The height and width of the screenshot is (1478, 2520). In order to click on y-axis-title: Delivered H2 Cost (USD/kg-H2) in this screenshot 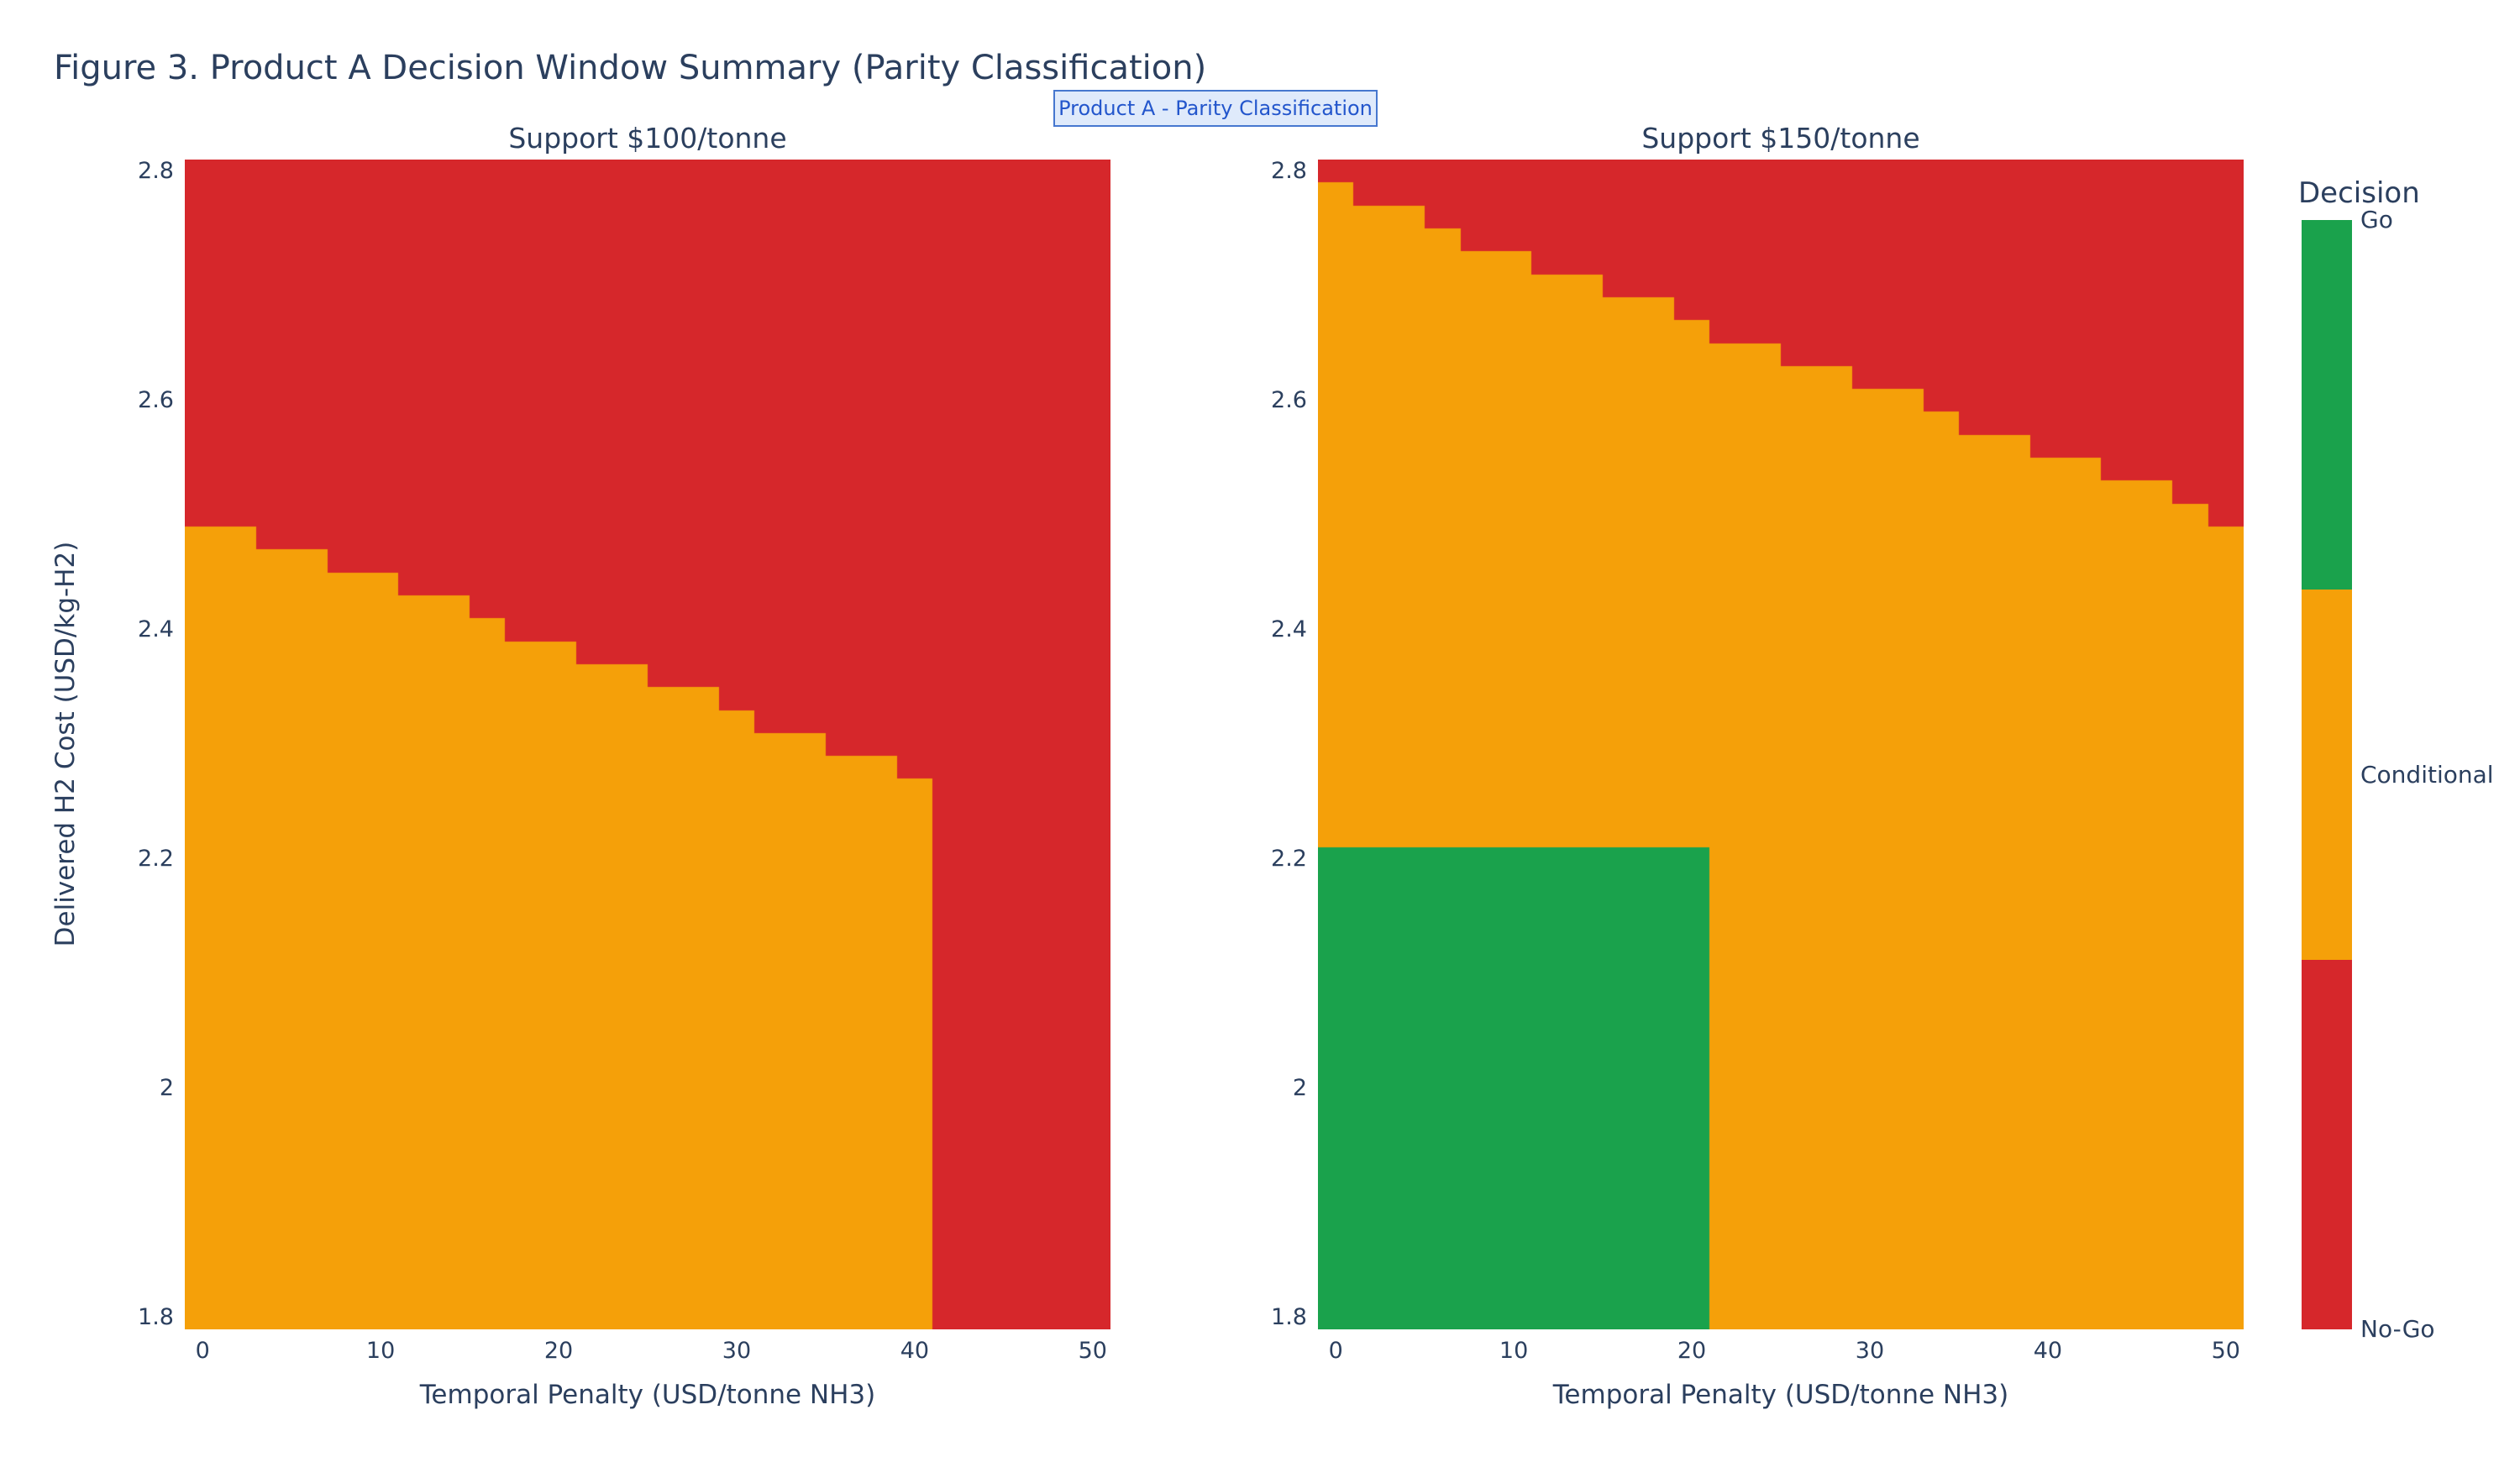, I will do `click(65, 744)`.